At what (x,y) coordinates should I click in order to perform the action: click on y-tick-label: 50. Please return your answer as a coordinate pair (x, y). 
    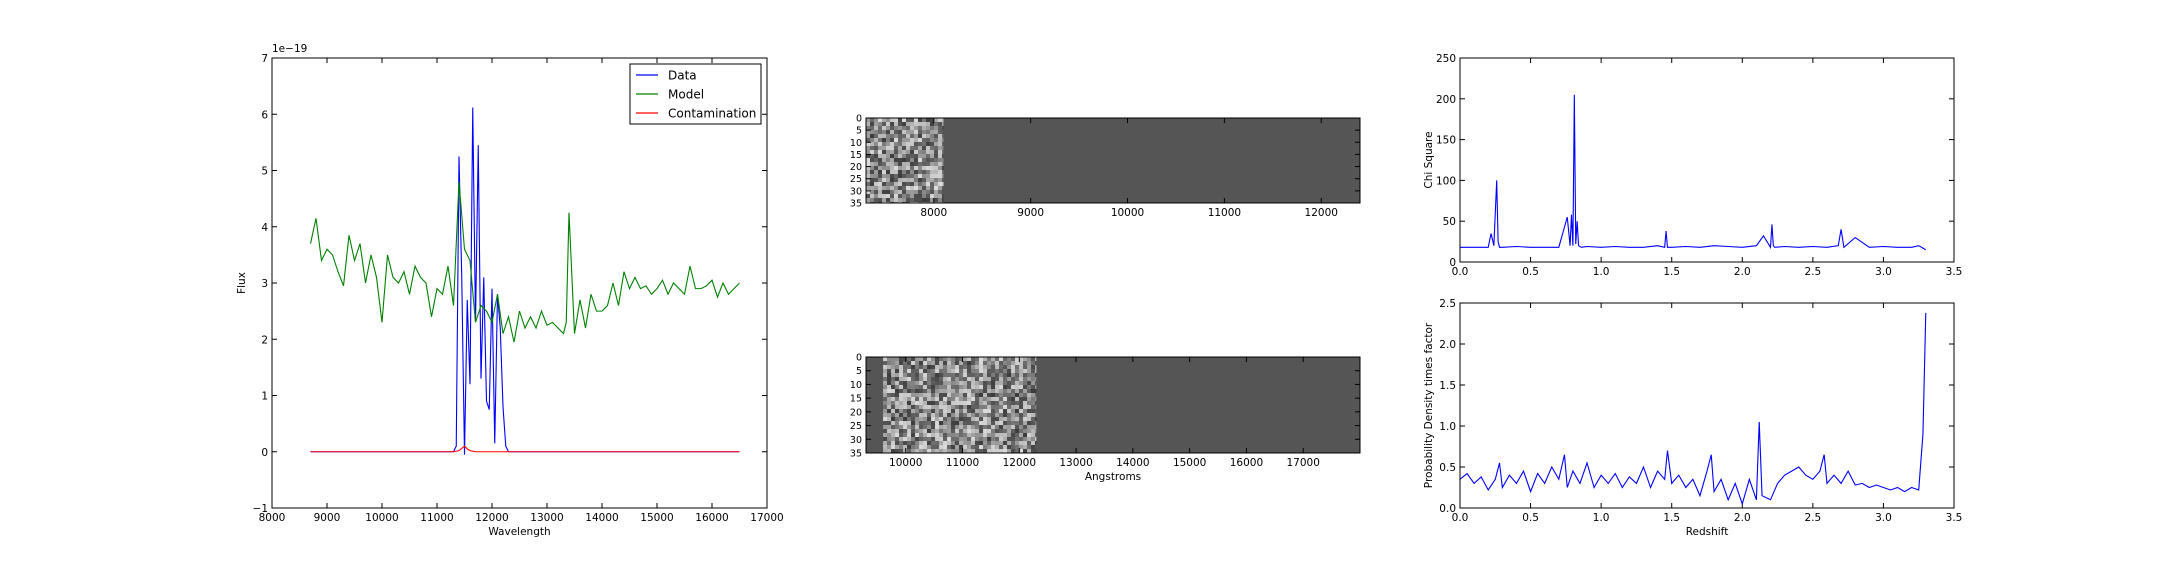
    Looking at the image, I should click on (1449, 222).